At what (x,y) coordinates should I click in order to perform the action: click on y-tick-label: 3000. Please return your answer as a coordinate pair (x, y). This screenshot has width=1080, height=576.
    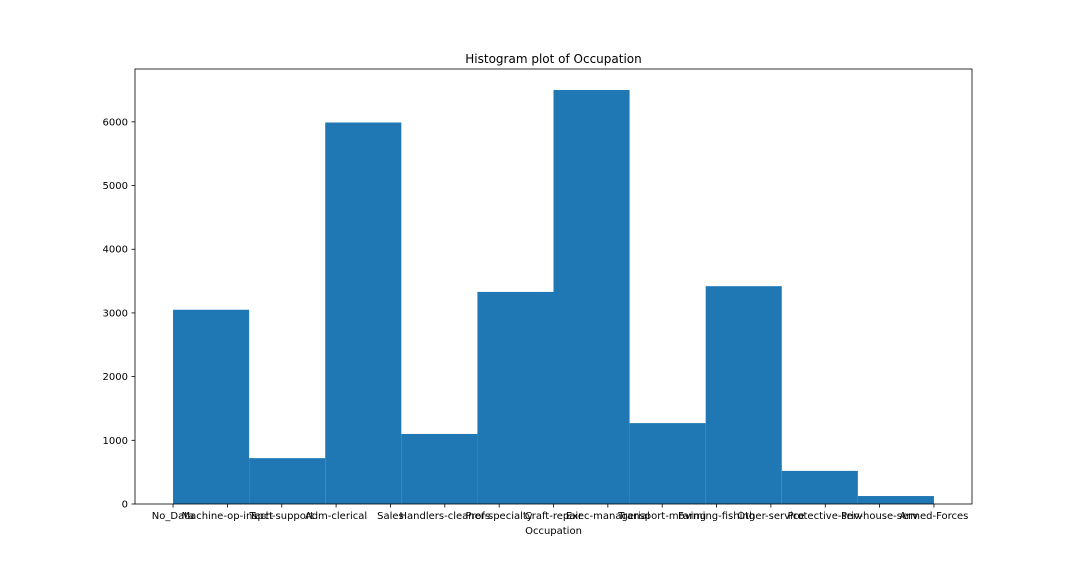
    Looking at the image, I should click on (115, 313).